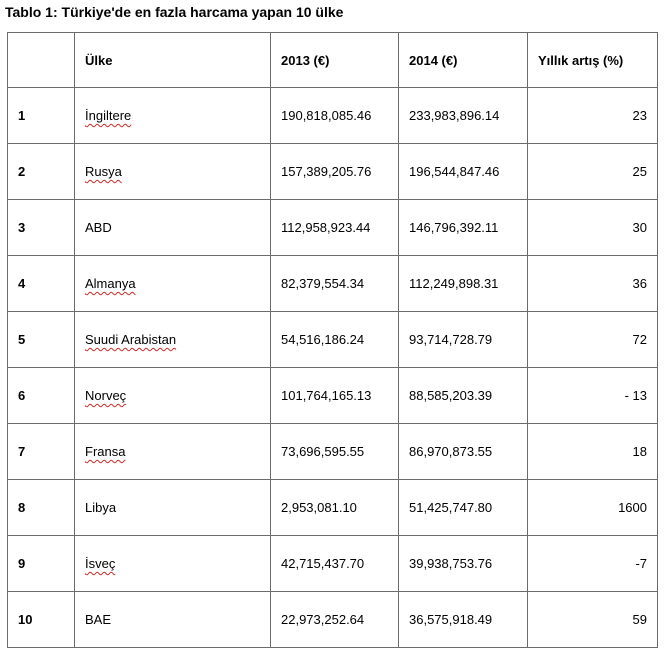  I want to click on country-cell: Suudi Arabistan, so click(172, 339).